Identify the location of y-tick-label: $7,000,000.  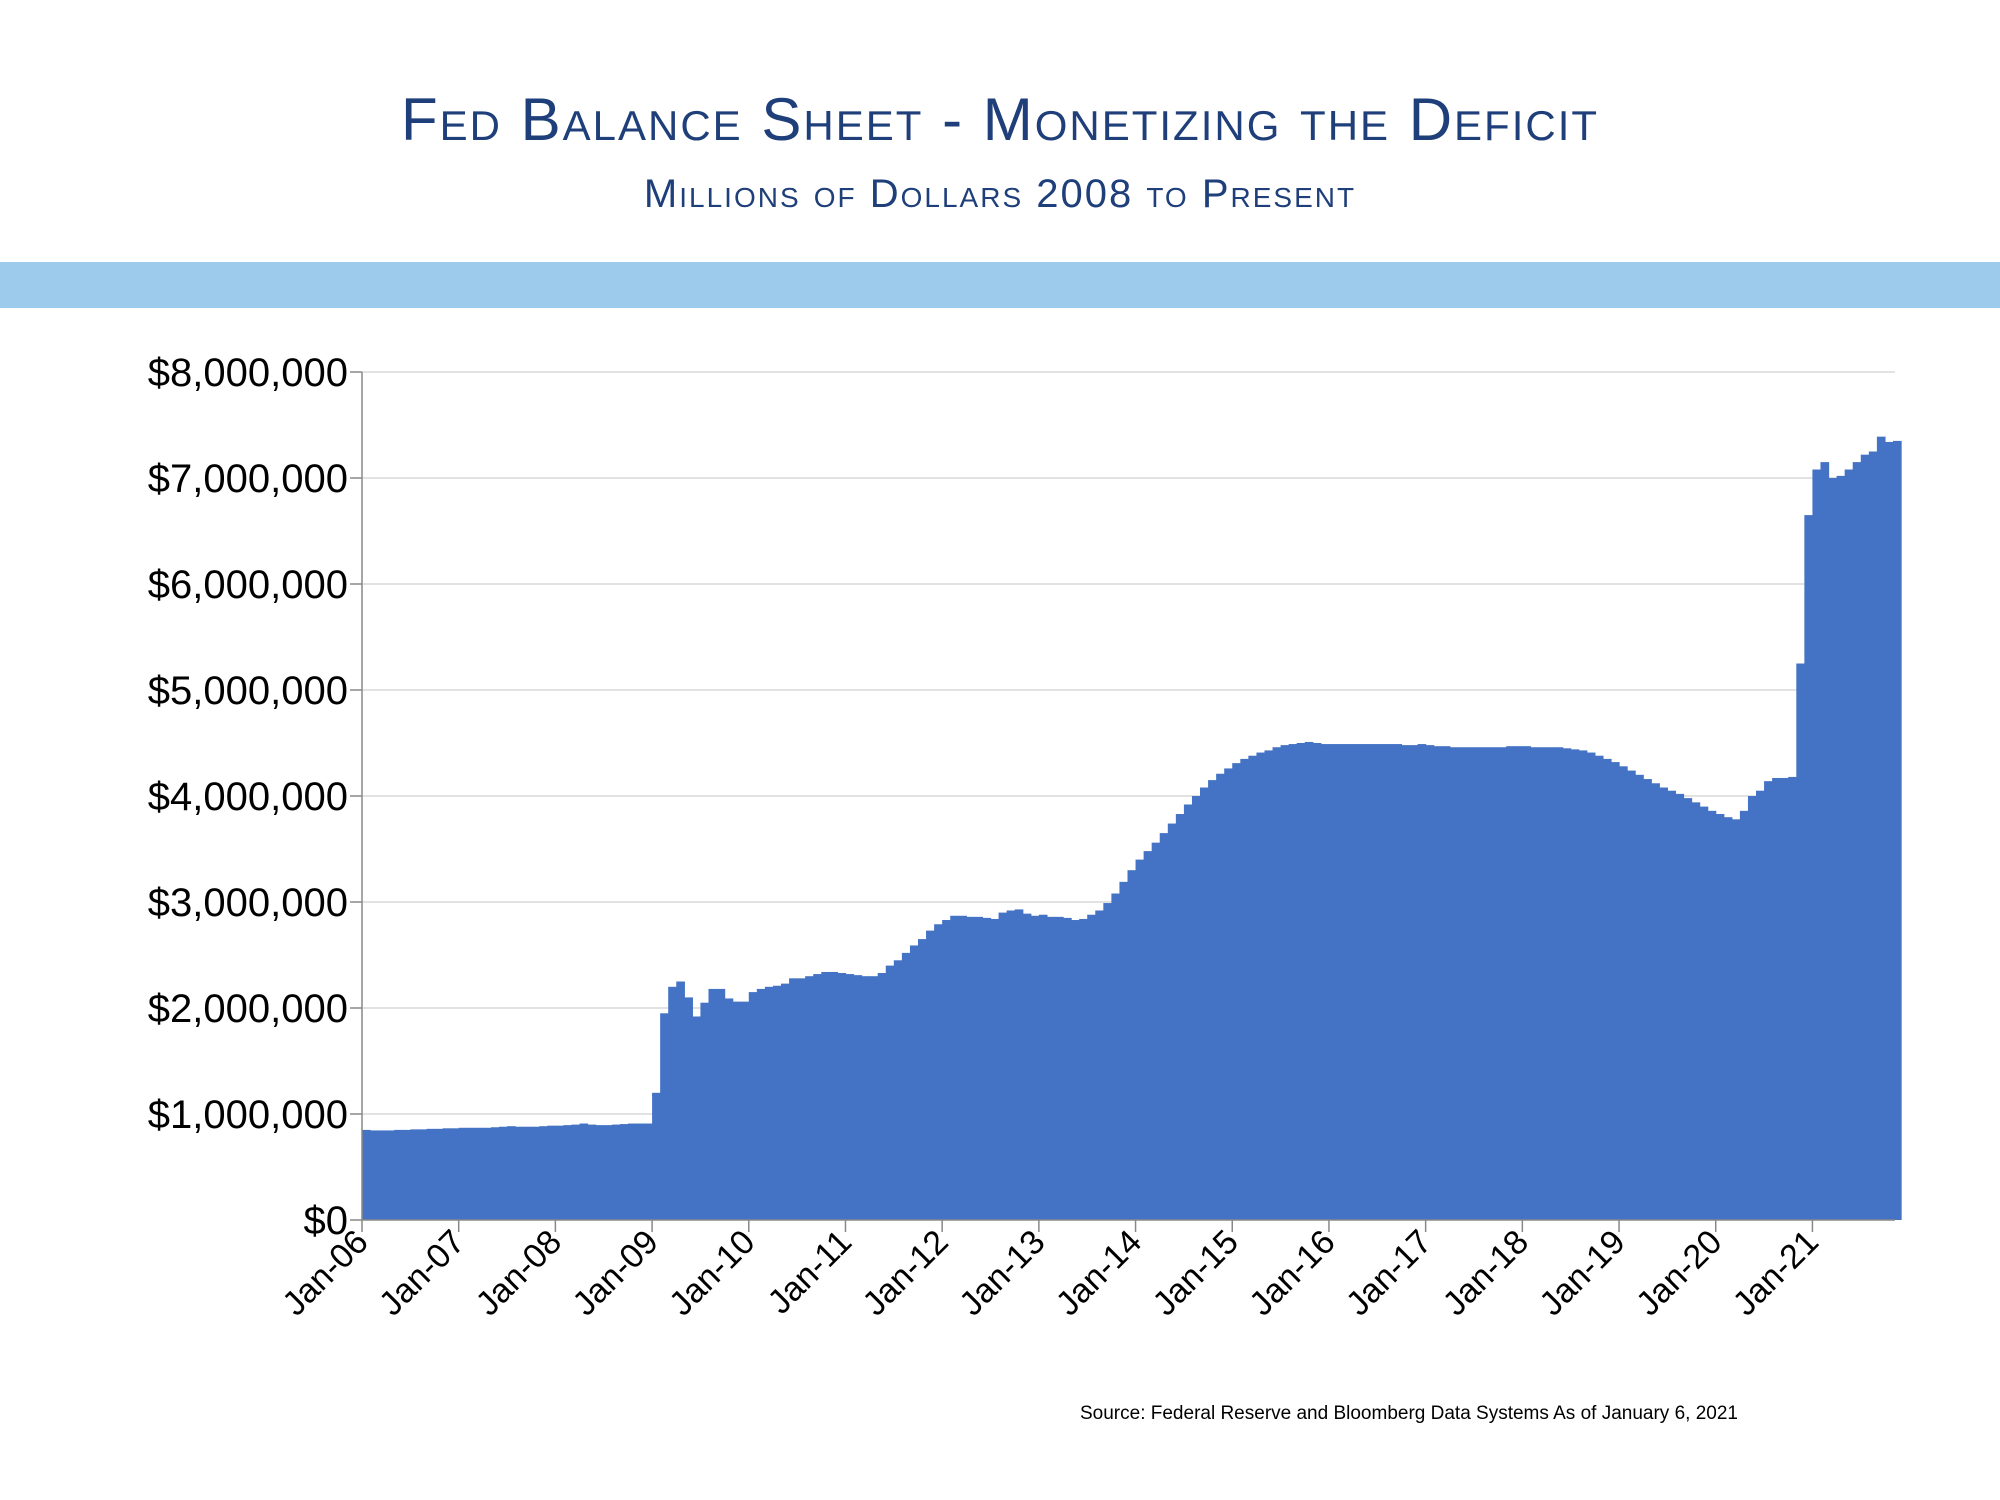
(248, 479).